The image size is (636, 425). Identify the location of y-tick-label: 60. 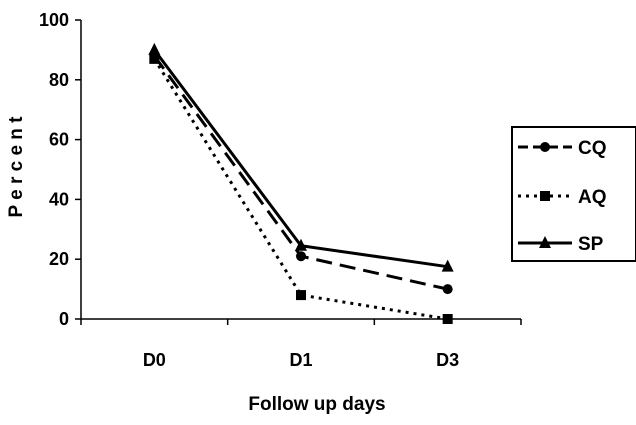
(59, 140).